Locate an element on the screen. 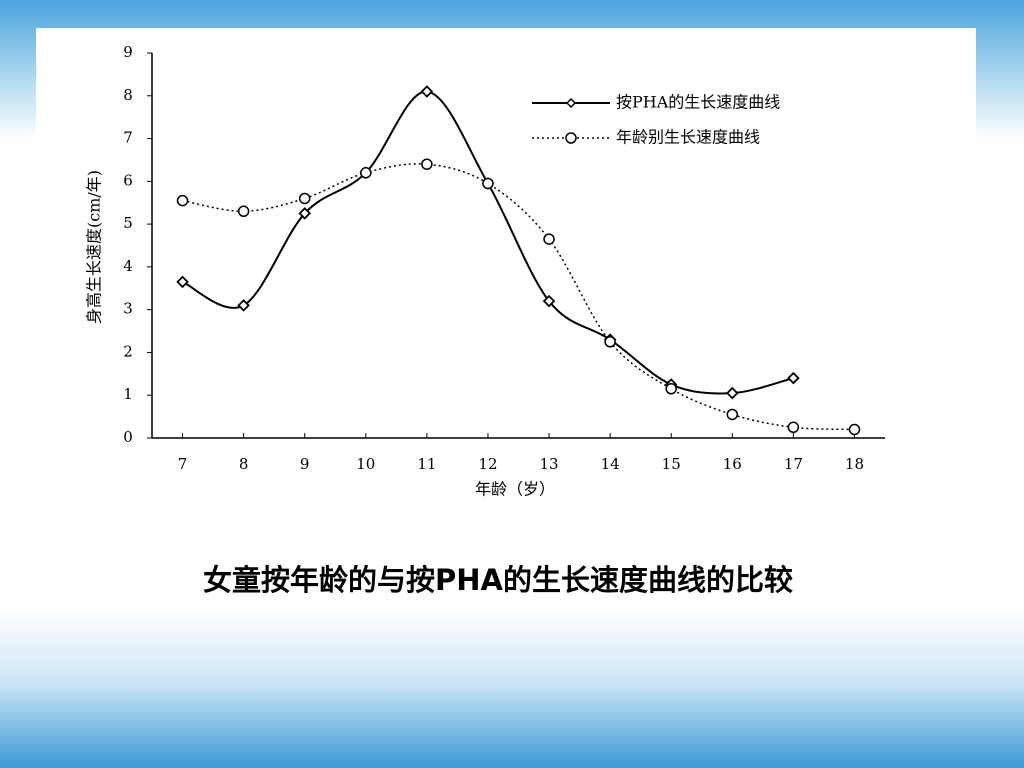 The width and height of the screenshot is (1024, 768). y-tick-label: 9 is located at coordinates (128, 52).